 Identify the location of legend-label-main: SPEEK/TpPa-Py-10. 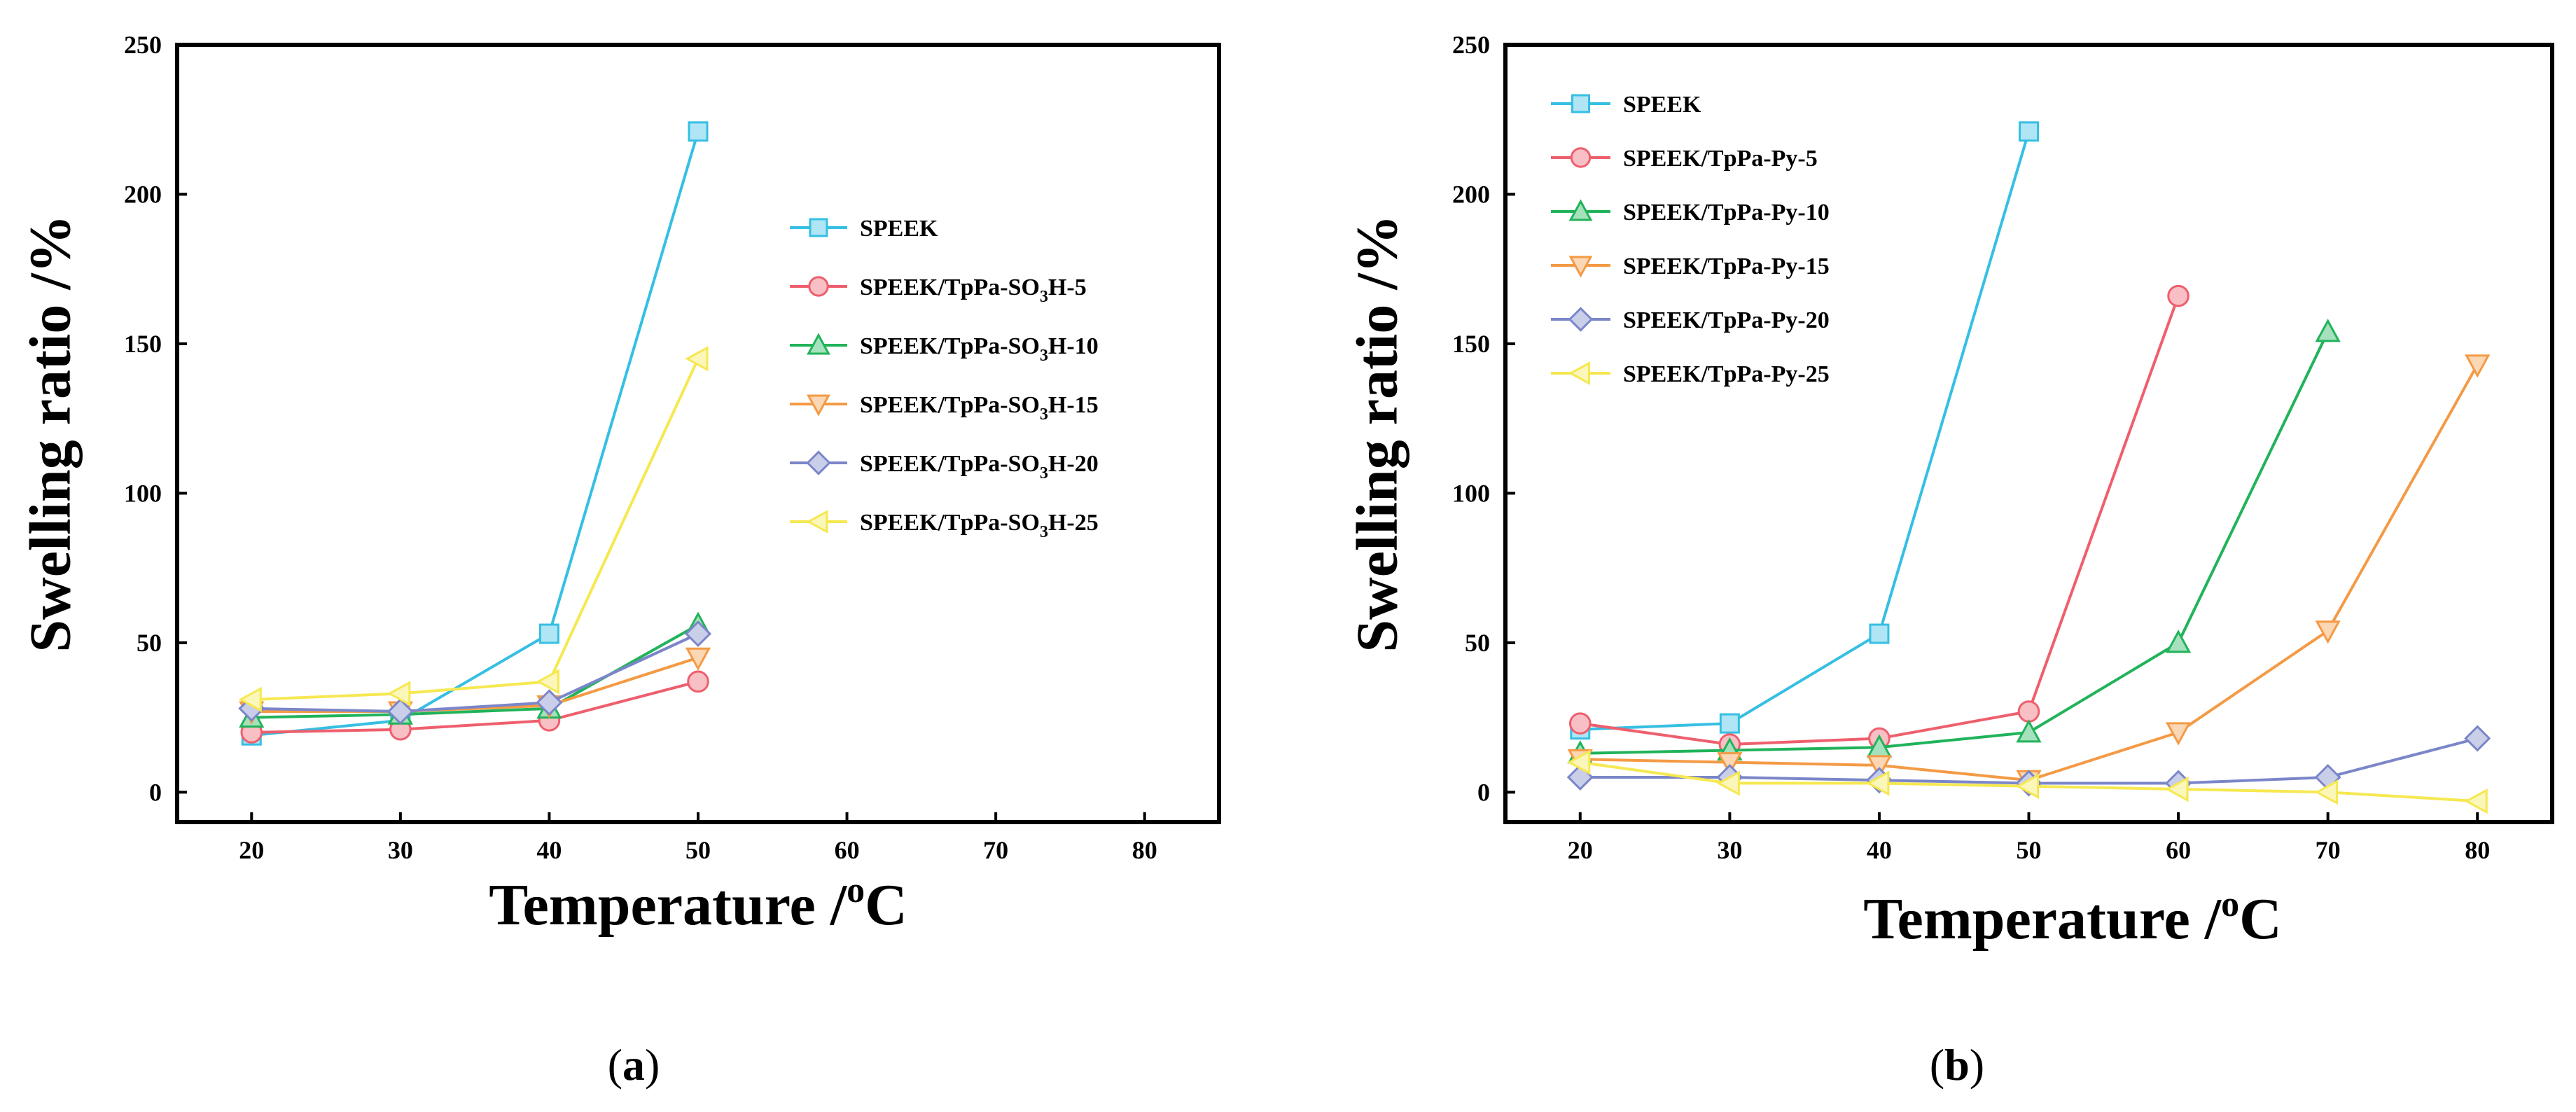
(1726, 212).